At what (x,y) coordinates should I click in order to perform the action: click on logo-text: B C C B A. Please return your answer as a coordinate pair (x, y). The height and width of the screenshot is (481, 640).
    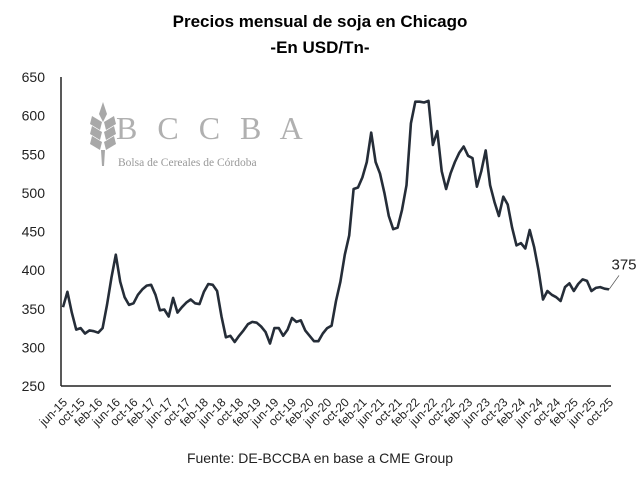
    Looking at the image, I should click on (212, 128).